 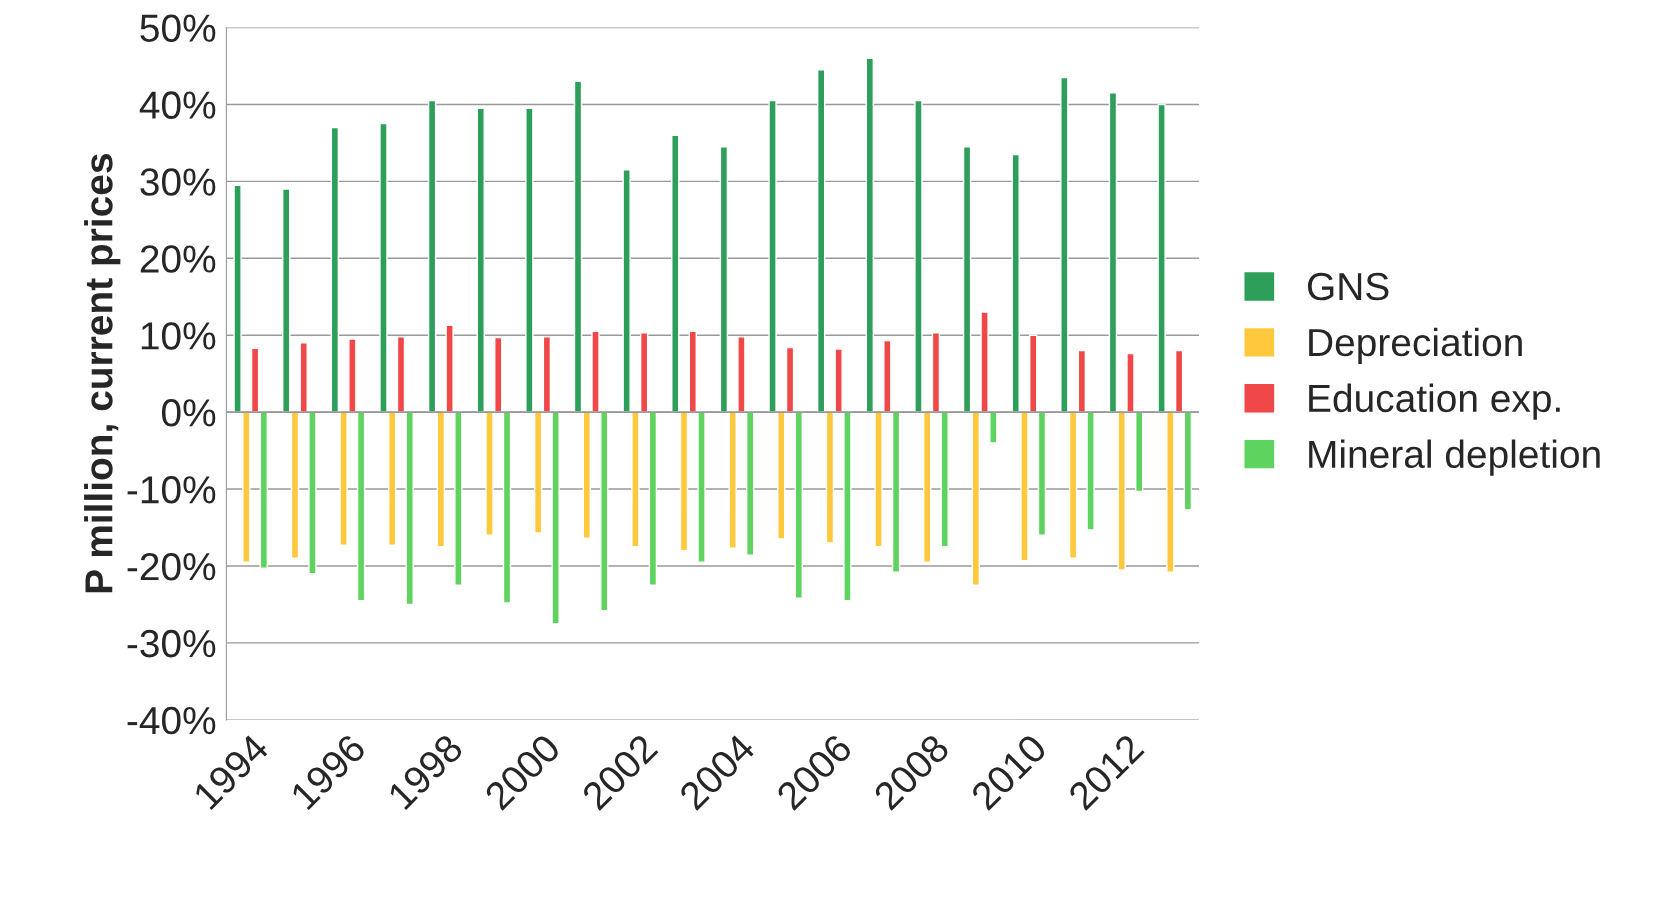 I want to click on y-tick-label: -10%, so click(x=171, y=490).